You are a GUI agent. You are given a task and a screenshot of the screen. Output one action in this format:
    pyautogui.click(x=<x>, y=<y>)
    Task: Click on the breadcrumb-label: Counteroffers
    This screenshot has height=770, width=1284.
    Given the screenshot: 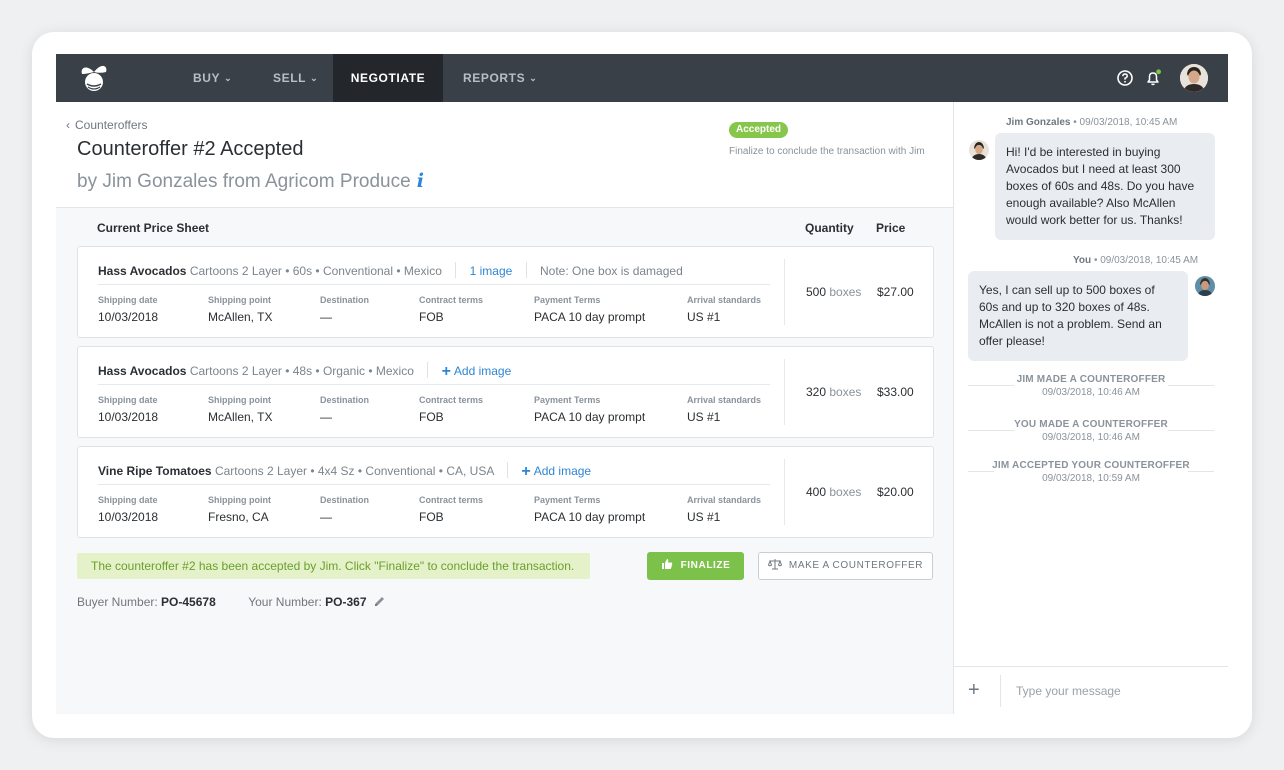 What is the action you would take?
    pyautogui.click(x=111, y=125)
    